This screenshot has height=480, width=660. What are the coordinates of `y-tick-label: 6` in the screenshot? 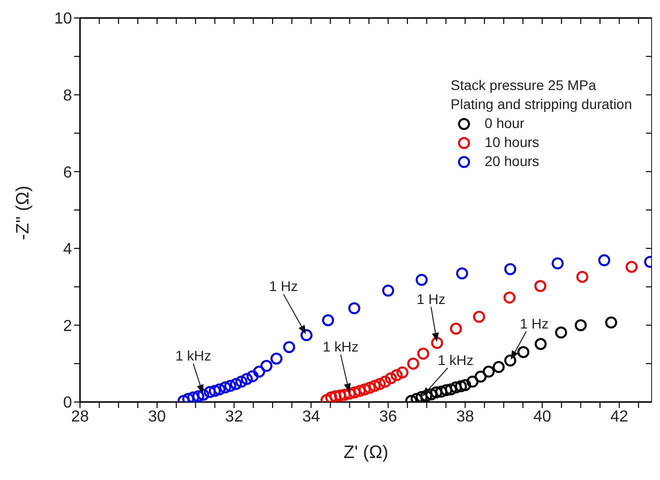 It's located at (67, 173).